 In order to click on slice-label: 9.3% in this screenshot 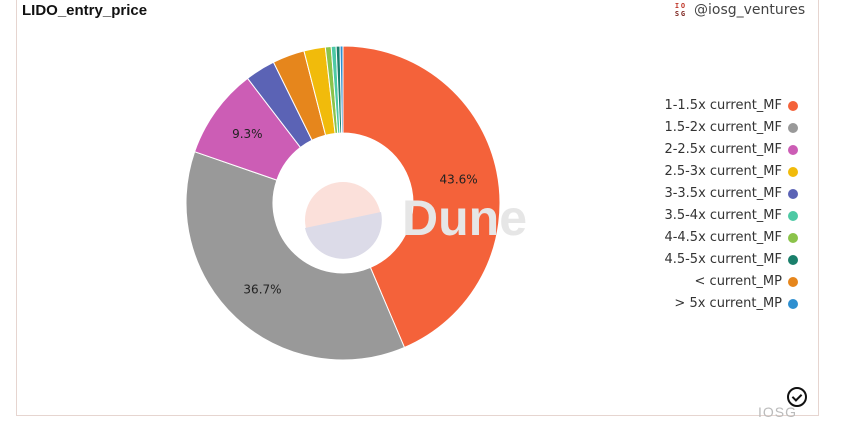, I will do `click(247, 134)`.